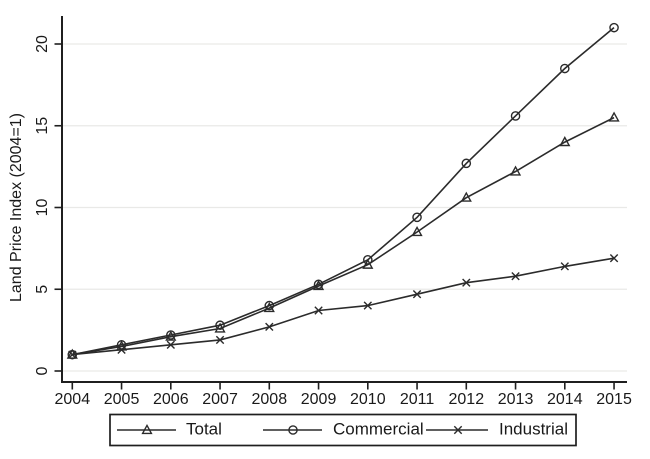 The image size is (650, 459). Describe the element at coordinates (417, 399) in the screenshot. I see `x-tick-label: 2011` at that location.